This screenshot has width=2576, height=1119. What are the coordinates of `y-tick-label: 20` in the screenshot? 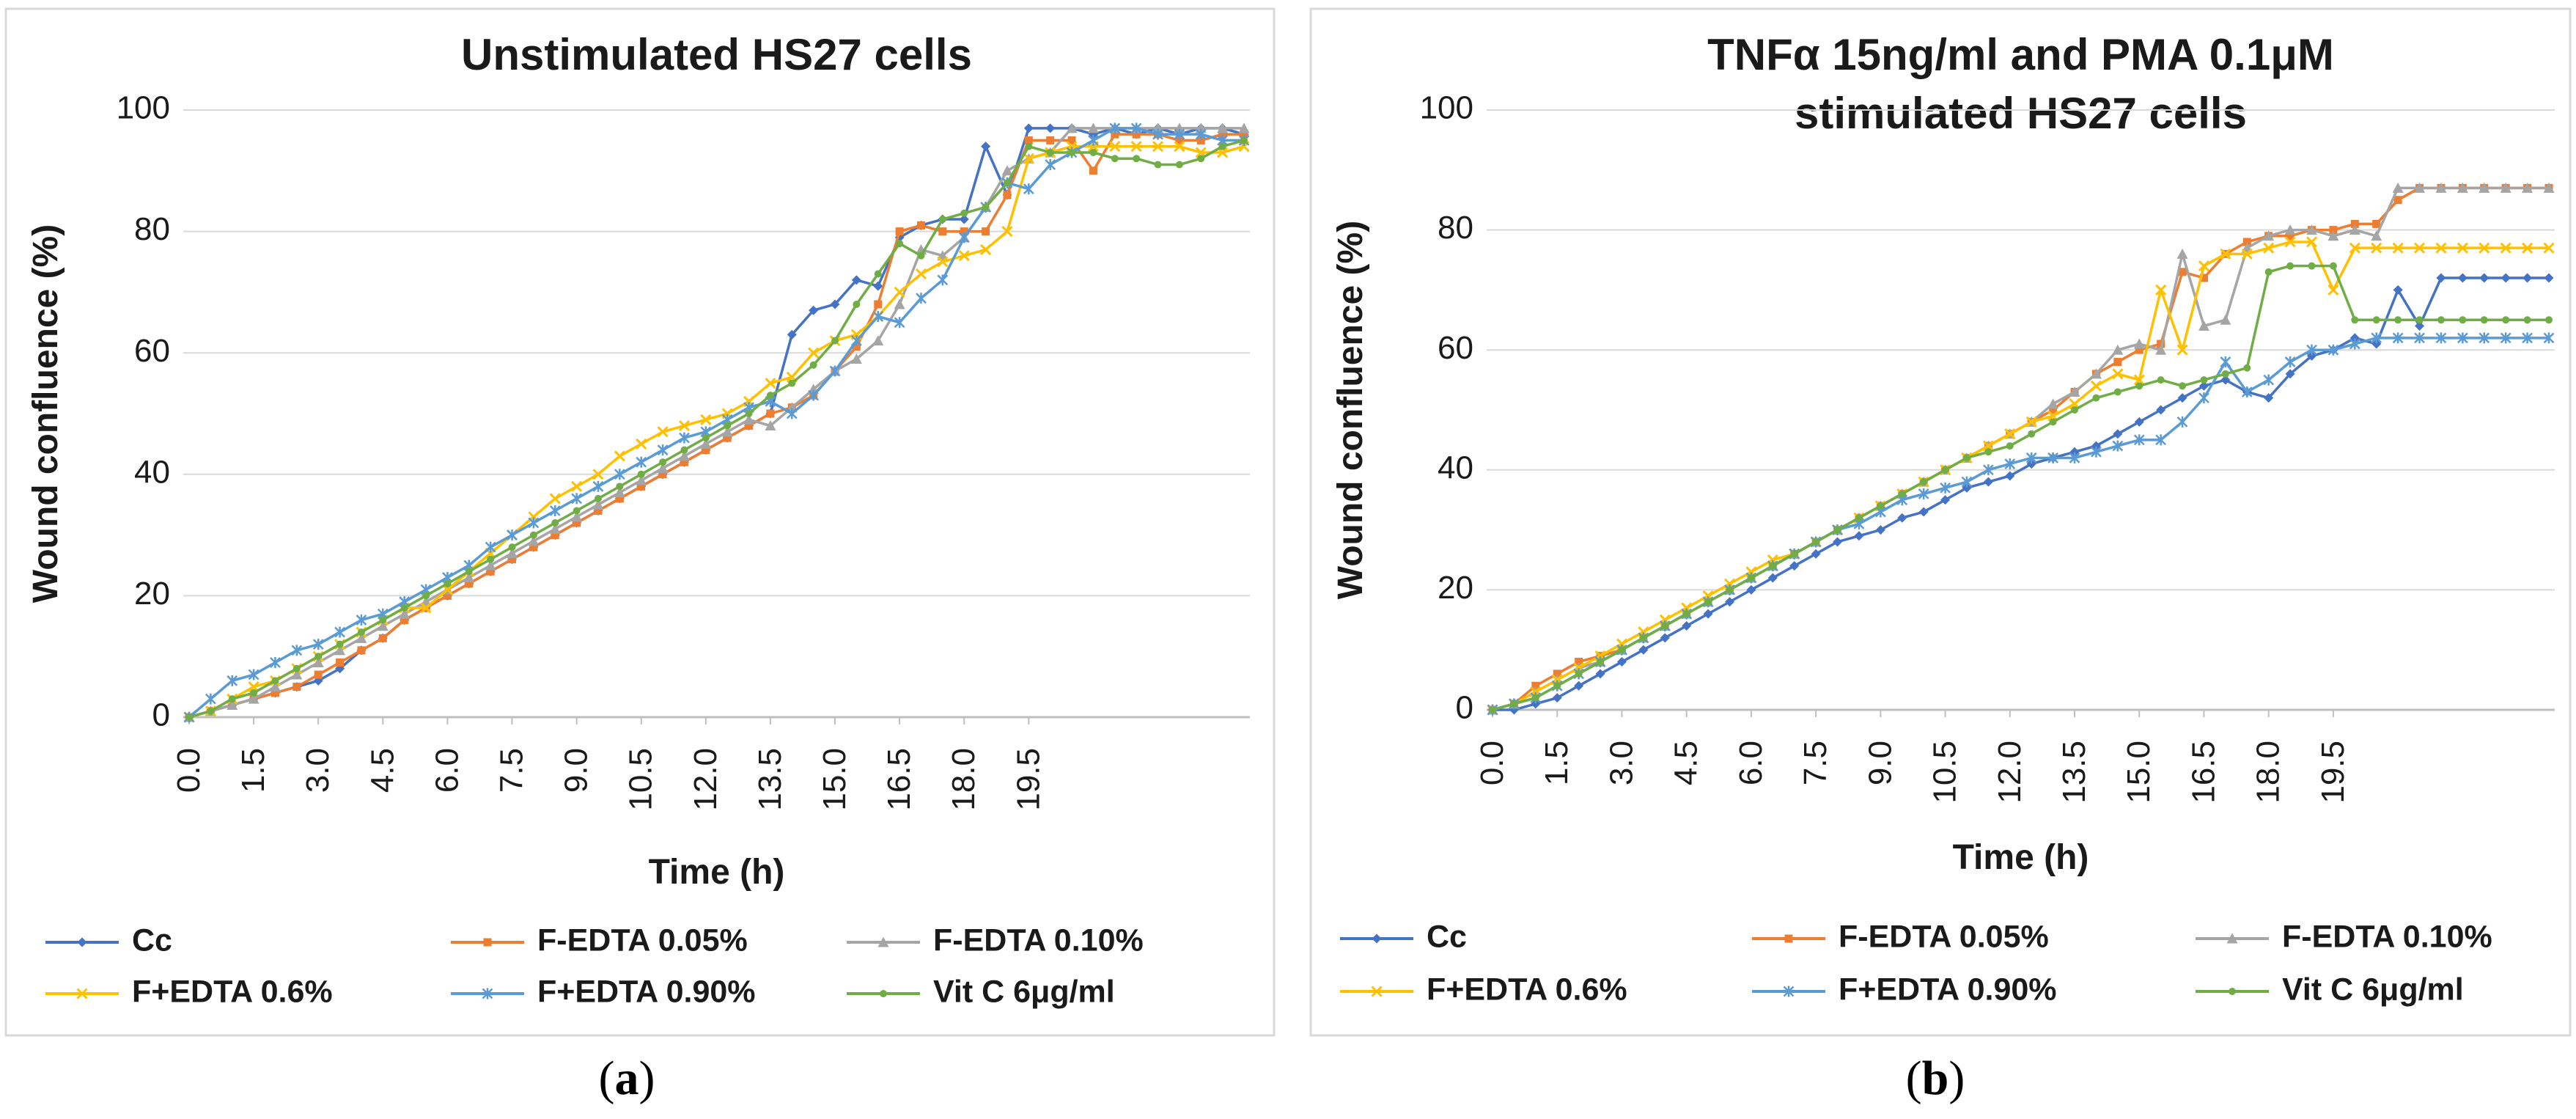 It's located at (152, 594).